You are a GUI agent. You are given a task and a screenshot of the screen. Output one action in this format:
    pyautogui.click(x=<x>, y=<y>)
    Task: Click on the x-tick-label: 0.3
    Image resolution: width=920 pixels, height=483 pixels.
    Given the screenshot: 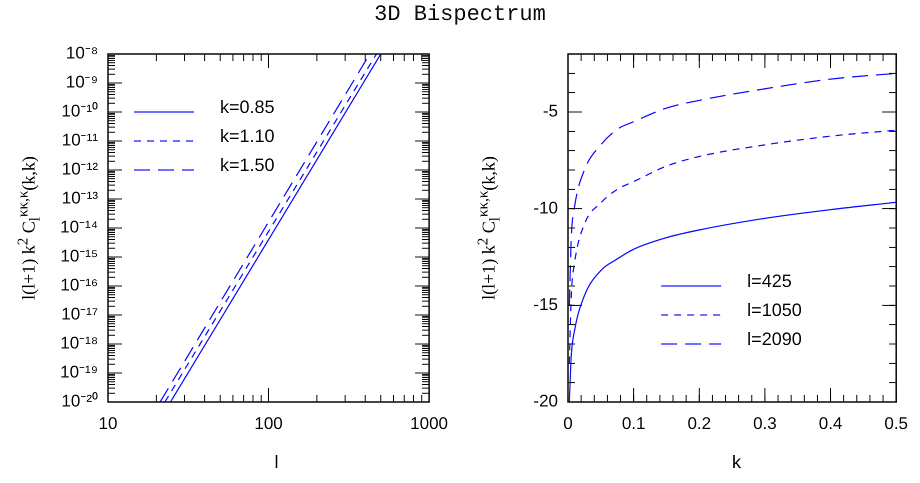 What is the action you would take?
    pyautogui.click(x=765, y=423)
    